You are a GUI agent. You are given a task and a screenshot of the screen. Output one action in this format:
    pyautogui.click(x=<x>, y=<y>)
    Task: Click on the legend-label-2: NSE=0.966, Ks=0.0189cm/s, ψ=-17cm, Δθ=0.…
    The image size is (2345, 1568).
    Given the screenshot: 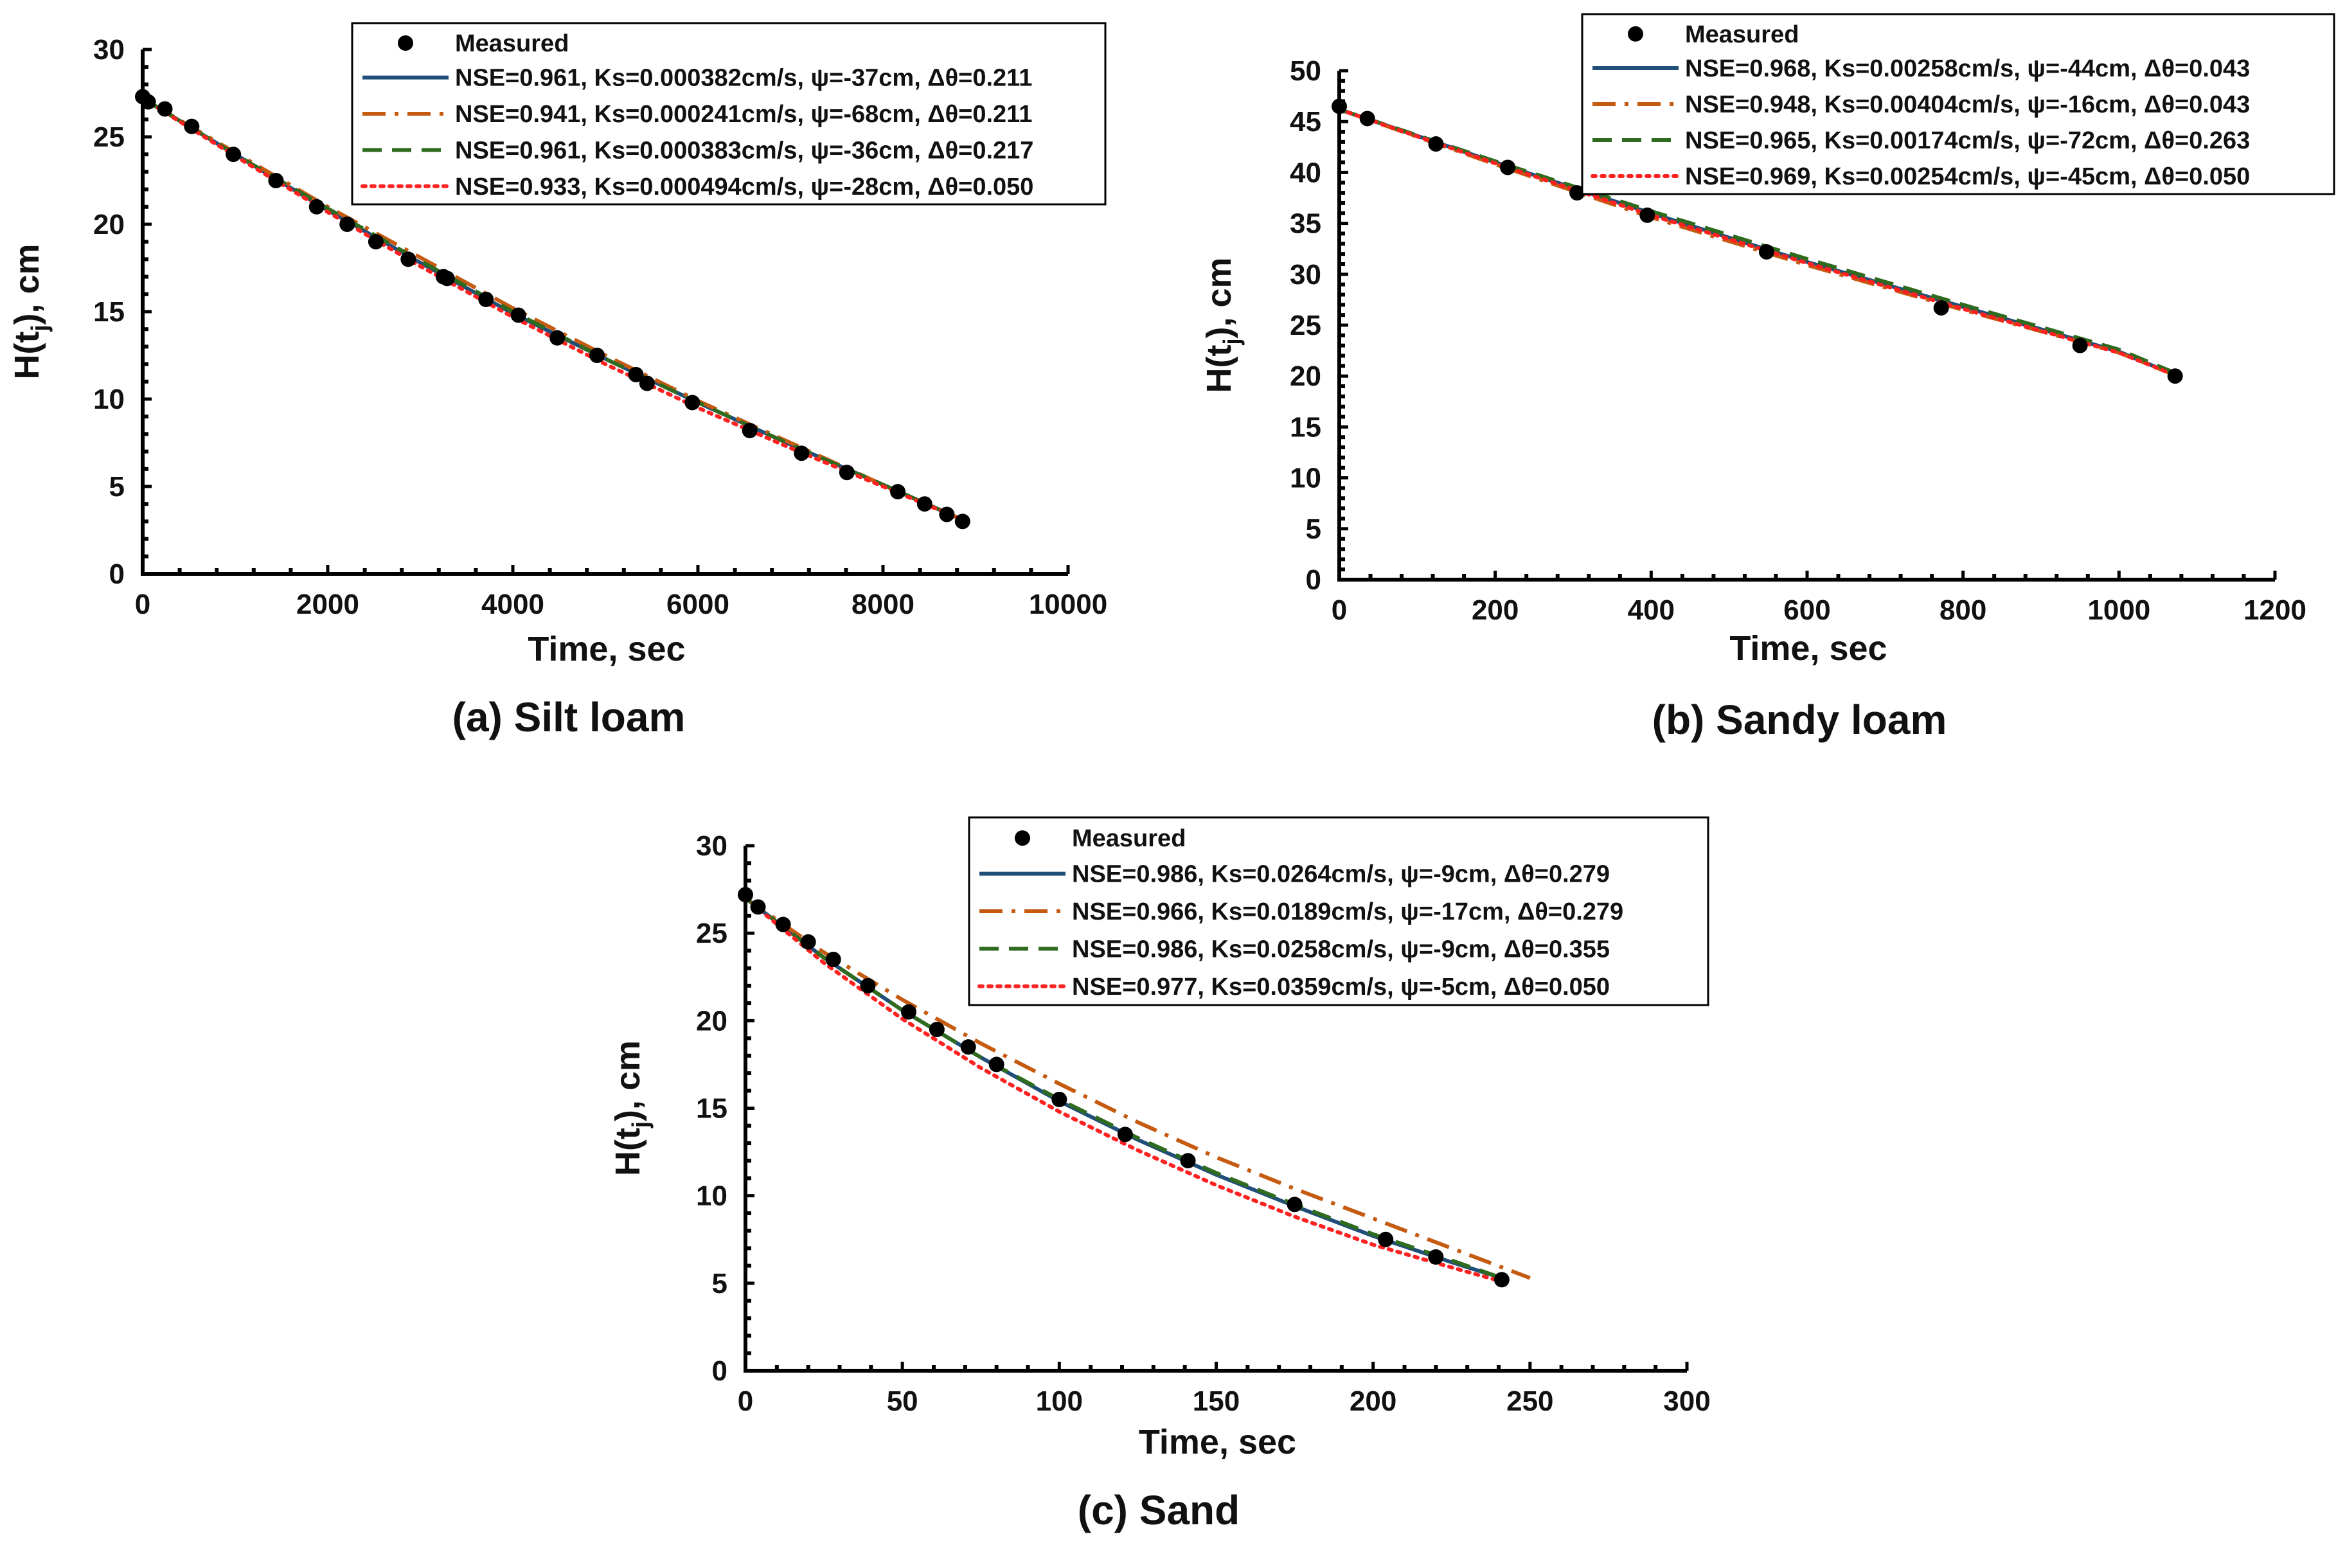 What is the action you would take?
    pyautogui.click(x=1347, y=911)
    